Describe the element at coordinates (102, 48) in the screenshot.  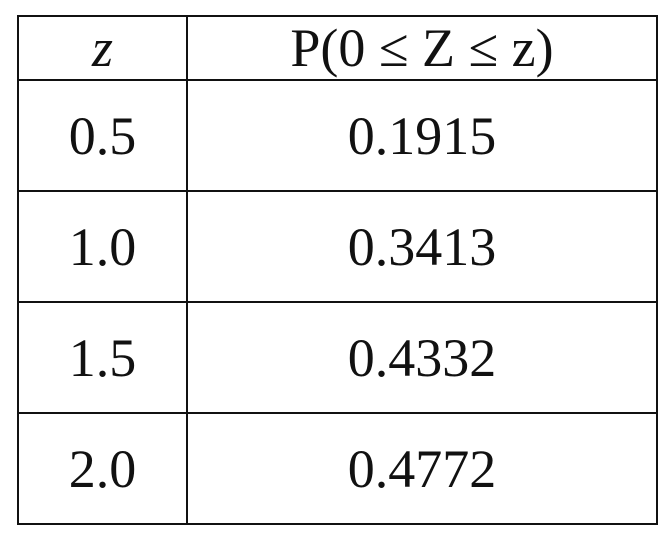
I see `header-cell: z` at that location.